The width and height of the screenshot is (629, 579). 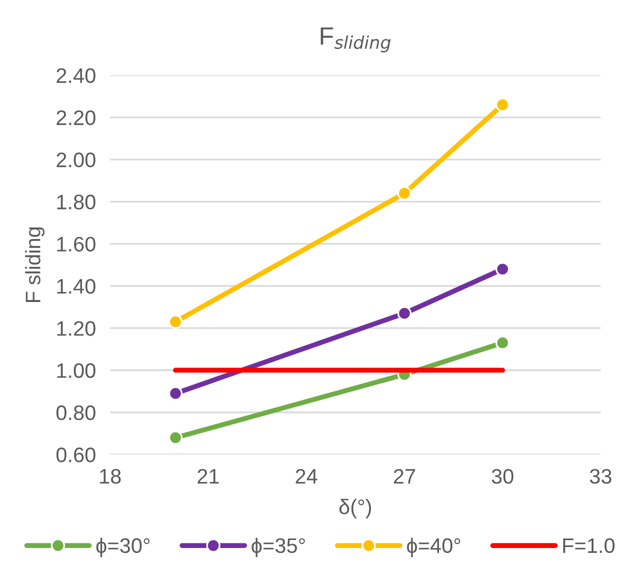 What do you see at coordinates (76, 118) in the screenshot?
I see `y-tick-label: 2.20` at bounding box center [76, 118].